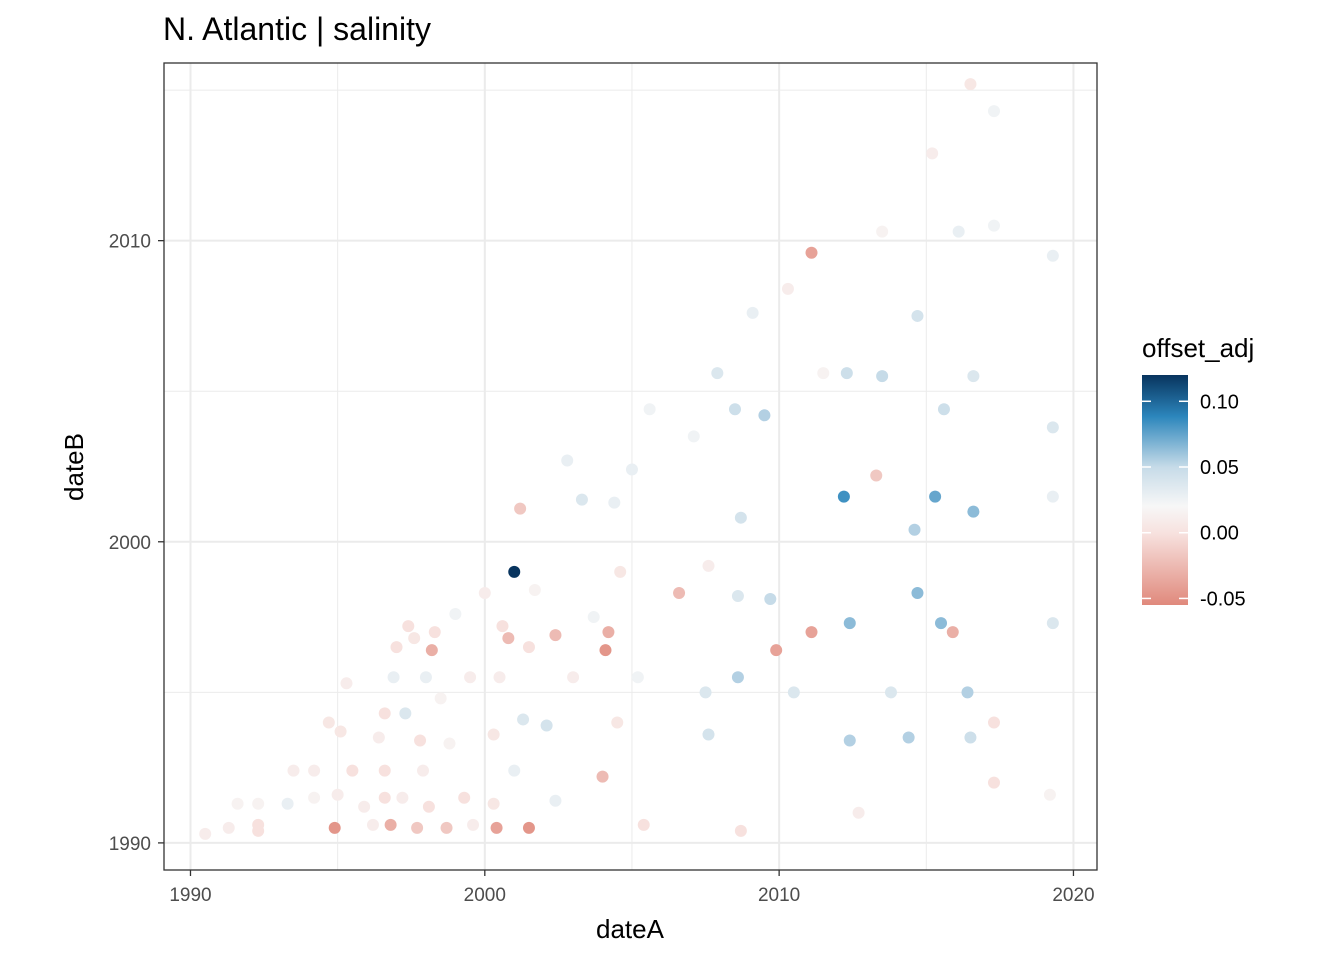  I want to click on legend-title: offset_adj, so click(1198, 348).